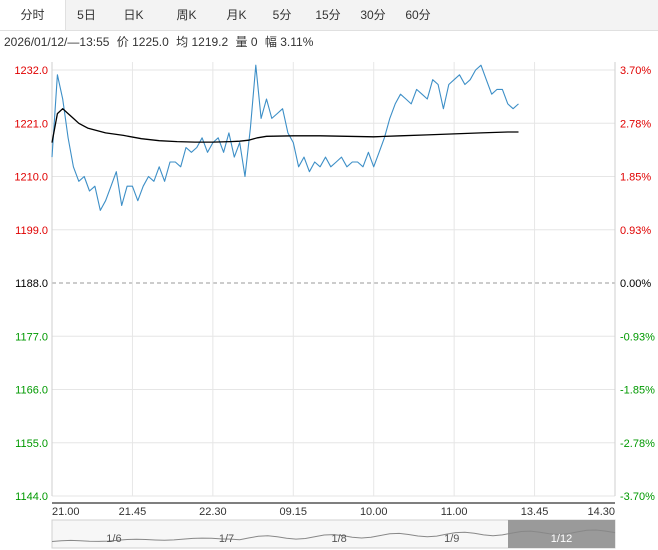 This screenshot has height=550, width=658. I want to click on info-price: 价 1225.0, so click(142, 42).